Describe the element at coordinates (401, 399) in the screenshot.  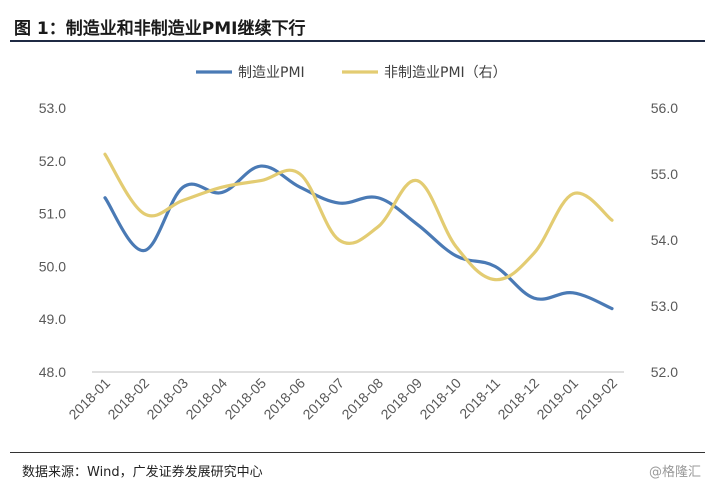
I see `x-tick-label: 2018-09` at that location.